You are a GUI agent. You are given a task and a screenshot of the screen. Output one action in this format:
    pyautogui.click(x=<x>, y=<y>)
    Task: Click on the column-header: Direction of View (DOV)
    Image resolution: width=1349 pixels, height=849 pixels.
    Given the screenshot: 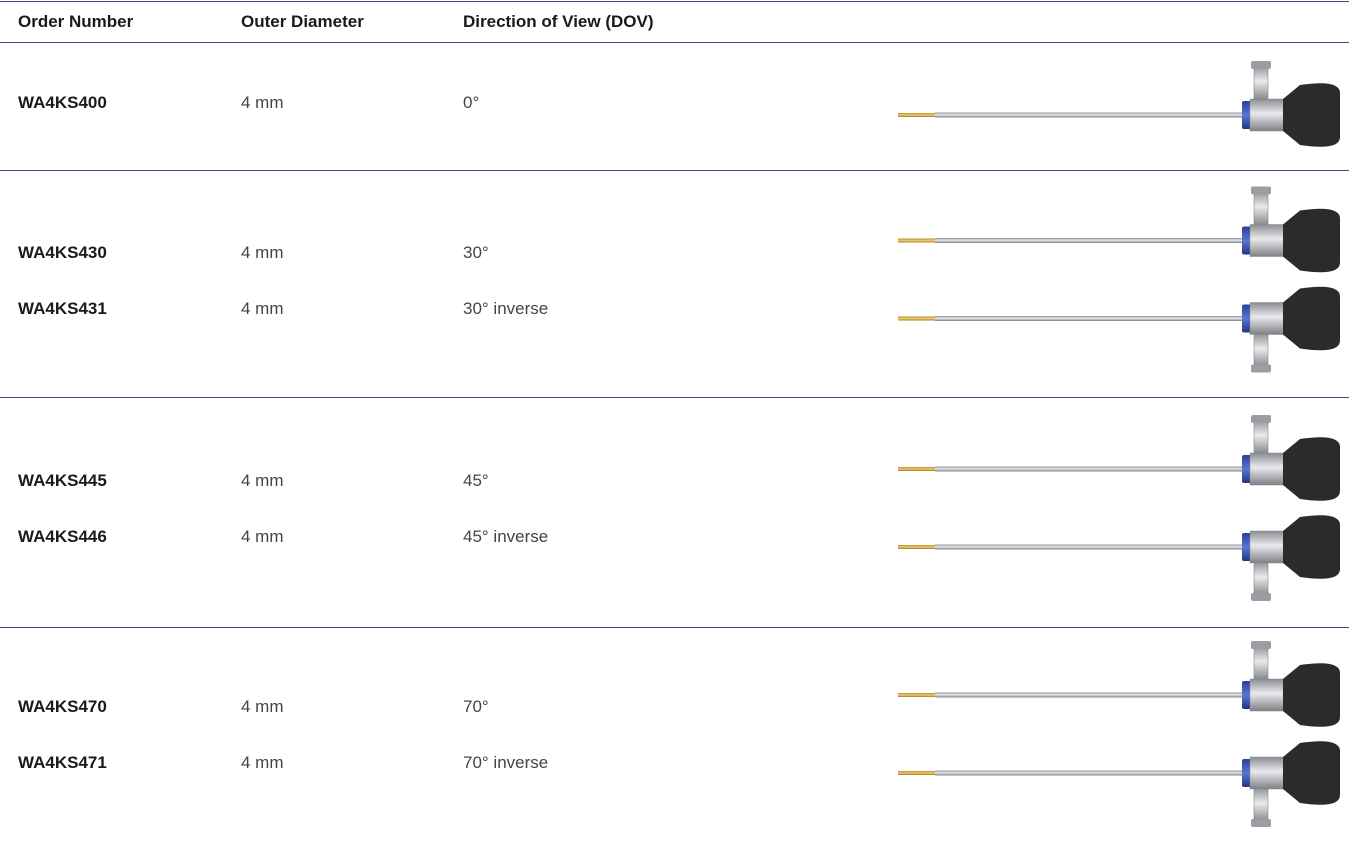 What is the action you would take?
    pyautogui.click(x=558, y=21)
    